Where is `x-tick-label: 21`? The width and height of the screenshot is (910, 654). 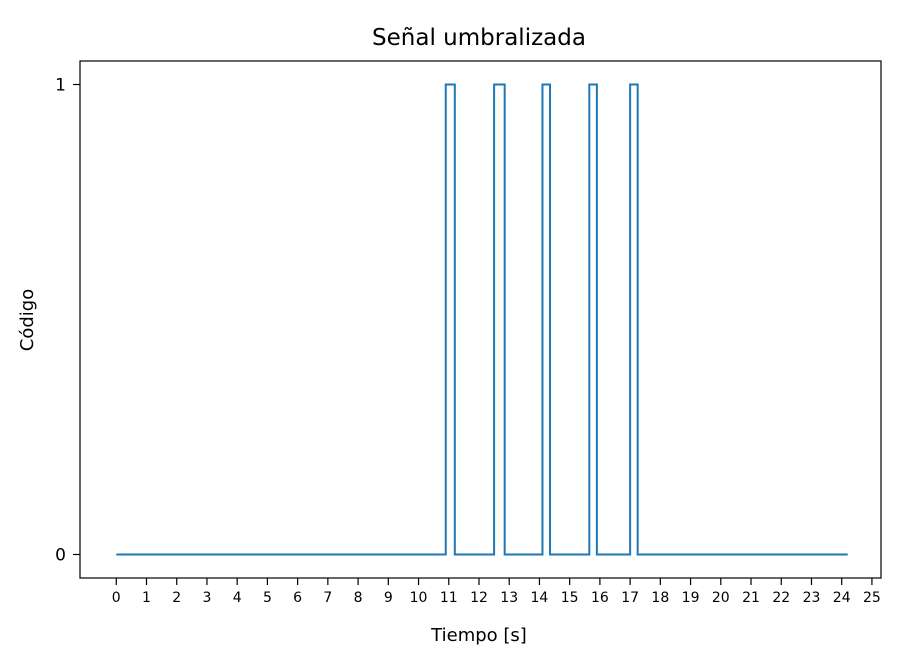 x-tick-label: 21 is located at coordinates (751, 598).